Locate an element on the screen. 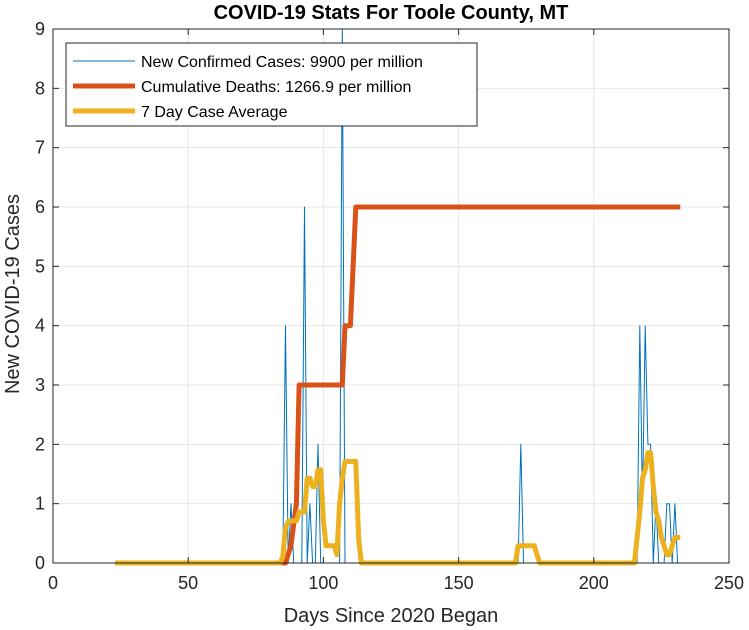  x-tick-label: 50 is located at coordinates (188, 583).